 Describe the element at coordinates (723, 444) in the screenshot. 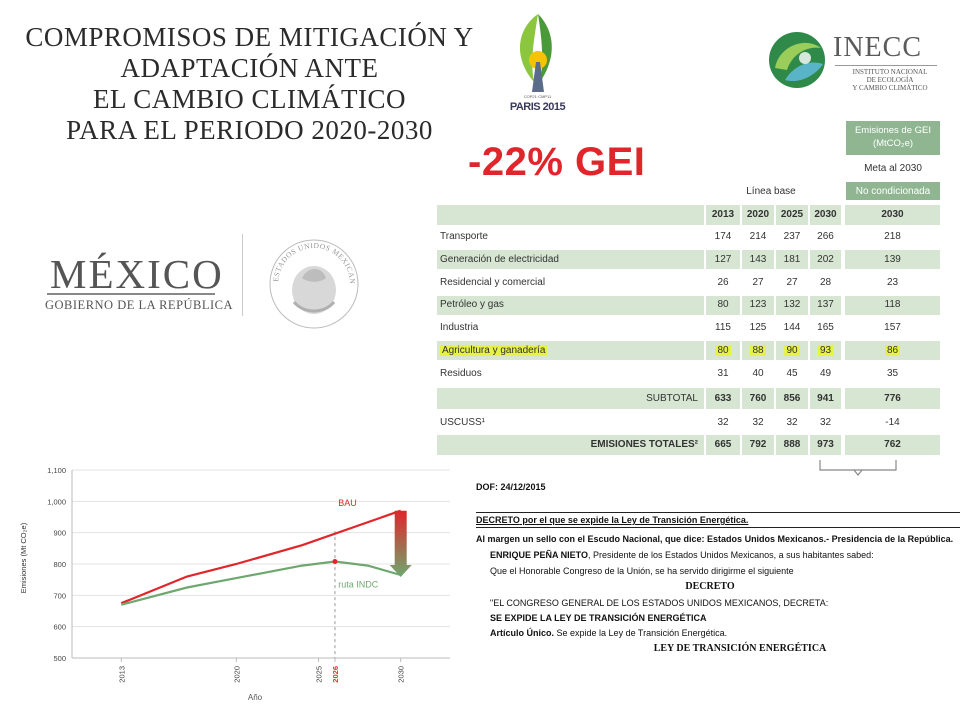

I see `totales-value: 665` at that location.